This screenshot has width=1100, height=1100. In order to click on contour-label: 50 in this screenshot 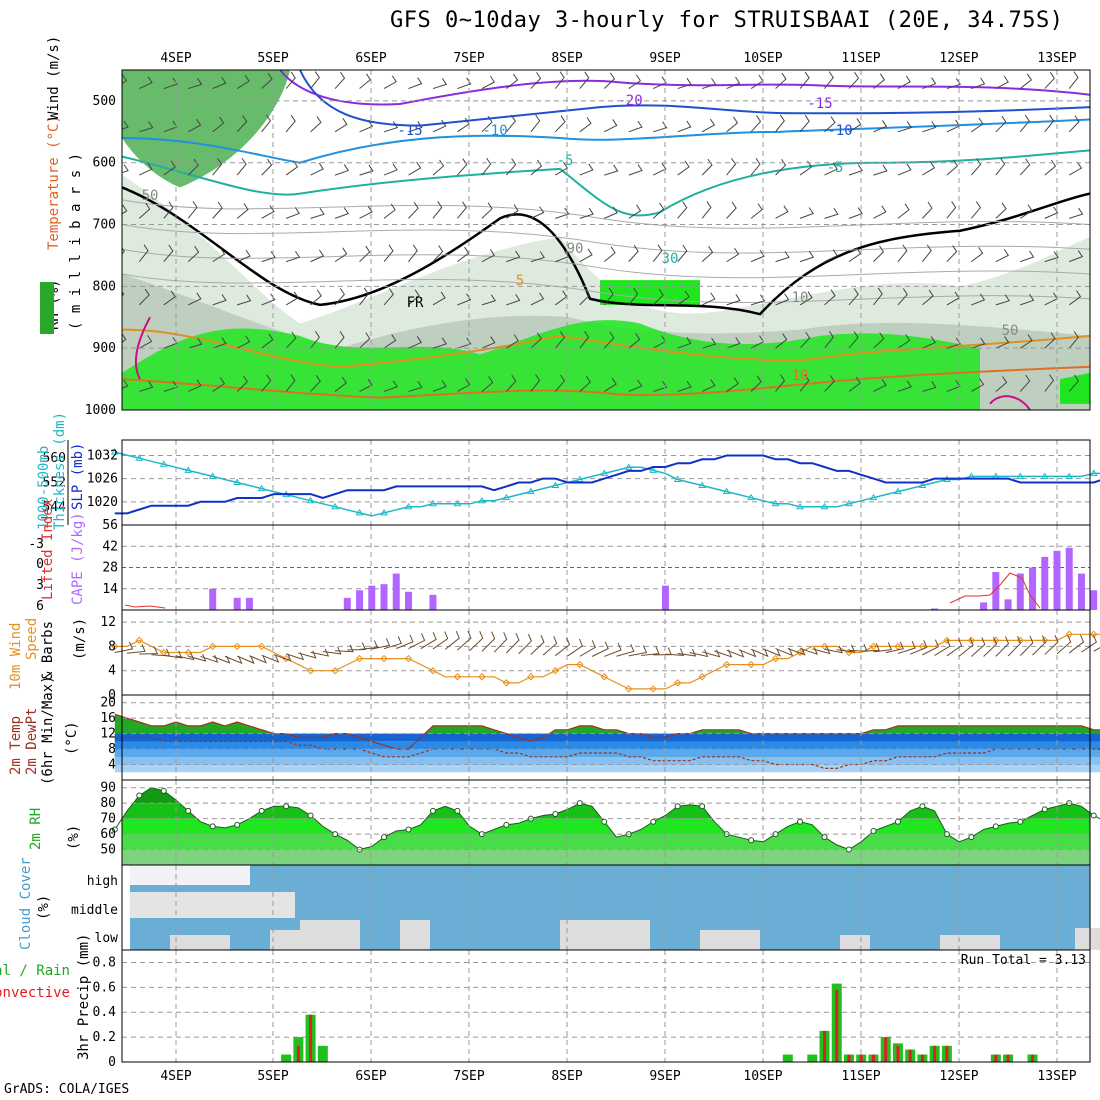, I will do `click(150, 196)`.